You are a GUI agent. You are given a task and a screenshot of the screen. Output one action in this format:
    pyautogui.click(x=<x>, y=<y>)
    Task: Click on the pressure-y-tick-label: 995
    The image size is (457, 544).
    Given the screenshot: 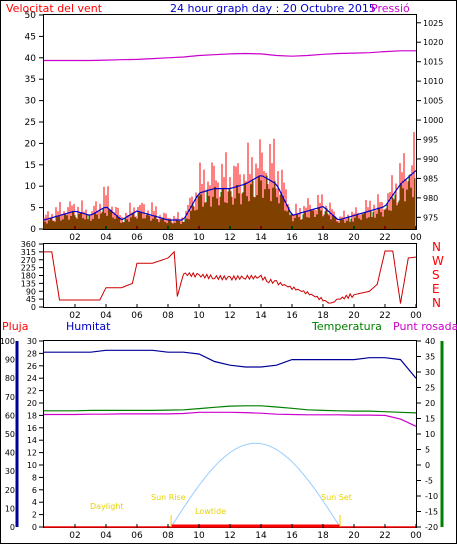 What is the action you would take?
    pyautogui.click(x=430, y=140)
    